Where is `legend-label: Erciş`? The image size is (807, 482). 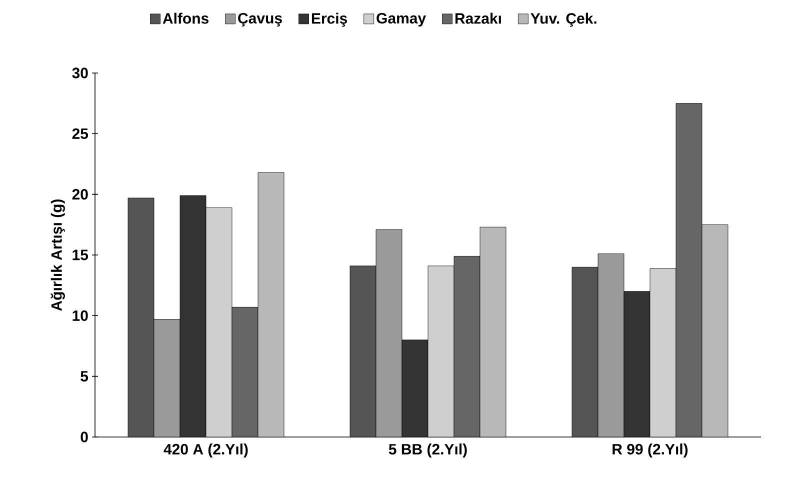
legend-label: Erciş is located at coordinates (330, 19).